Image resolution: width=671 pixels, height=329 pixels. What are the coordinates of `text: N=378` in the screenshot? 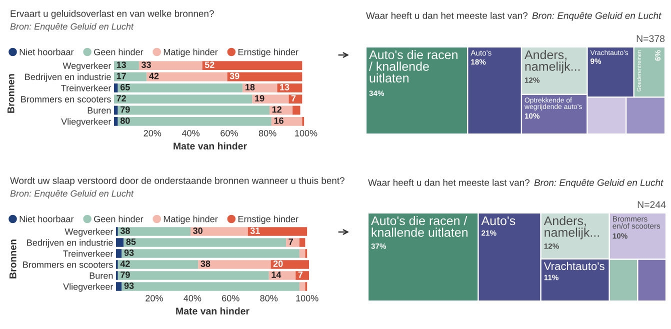 It's located at (650, 38).